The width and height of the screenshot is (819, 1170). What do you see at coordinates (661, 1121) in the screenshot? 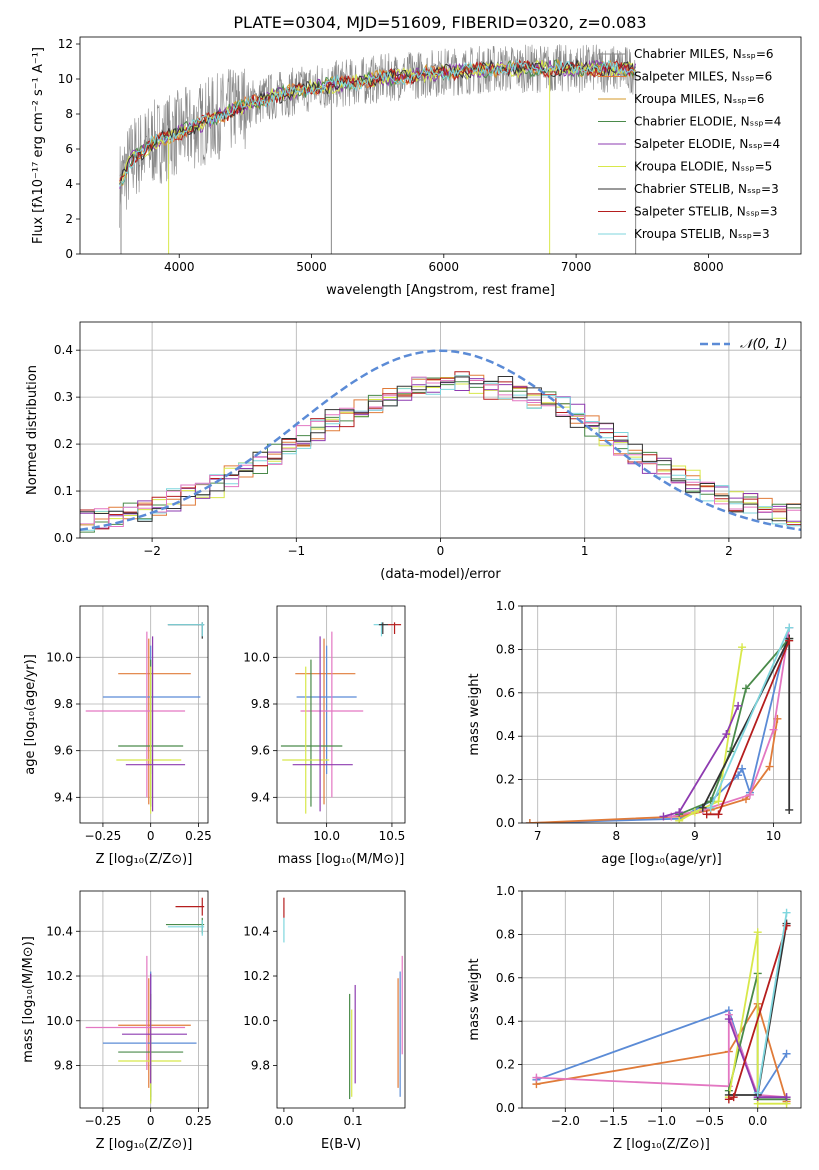
I see `x-tick-label: −1.0` at bounding box center [661, 1121].